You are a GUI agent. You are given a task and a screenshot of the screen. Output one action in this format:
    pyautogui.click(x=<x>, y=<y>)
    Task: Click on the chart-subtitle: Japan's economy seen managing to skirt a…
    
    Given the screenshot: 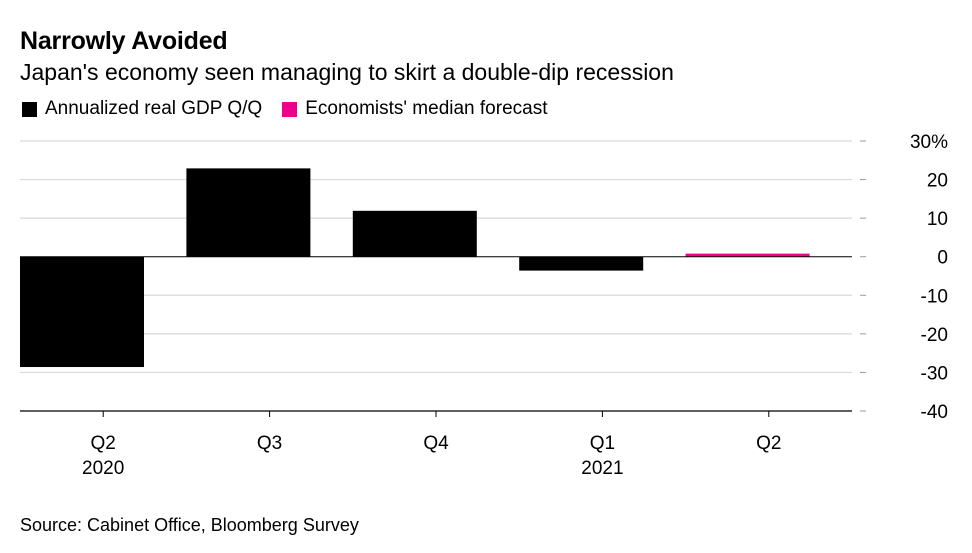 What is the action you would take?
    pyautogui.click(x=347, y=72)
    